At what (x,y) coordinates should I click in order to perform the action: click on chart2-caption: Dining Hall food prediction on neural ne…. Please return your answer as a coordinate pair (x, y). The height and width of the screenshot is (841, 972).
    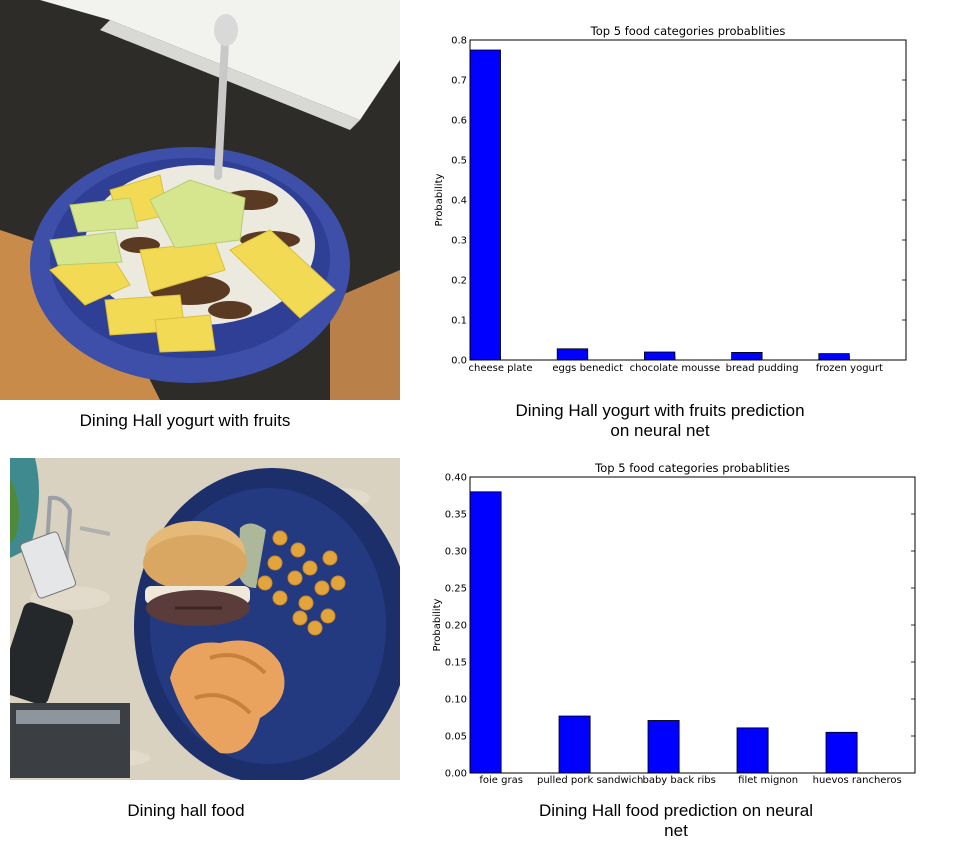
    Looking at the image, I should click on (676, 820).